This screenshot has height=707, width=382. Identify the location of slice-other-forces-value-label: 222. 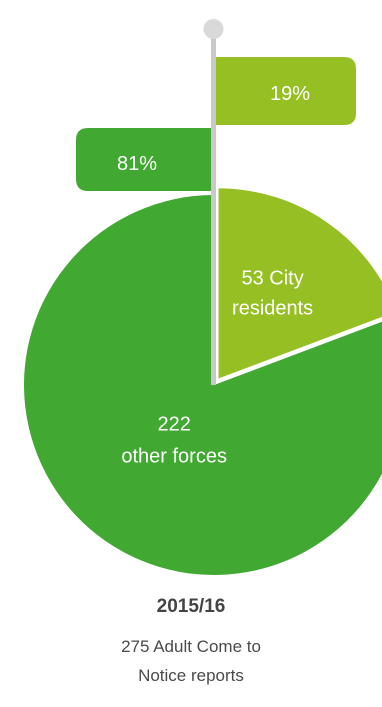
(173, 425).